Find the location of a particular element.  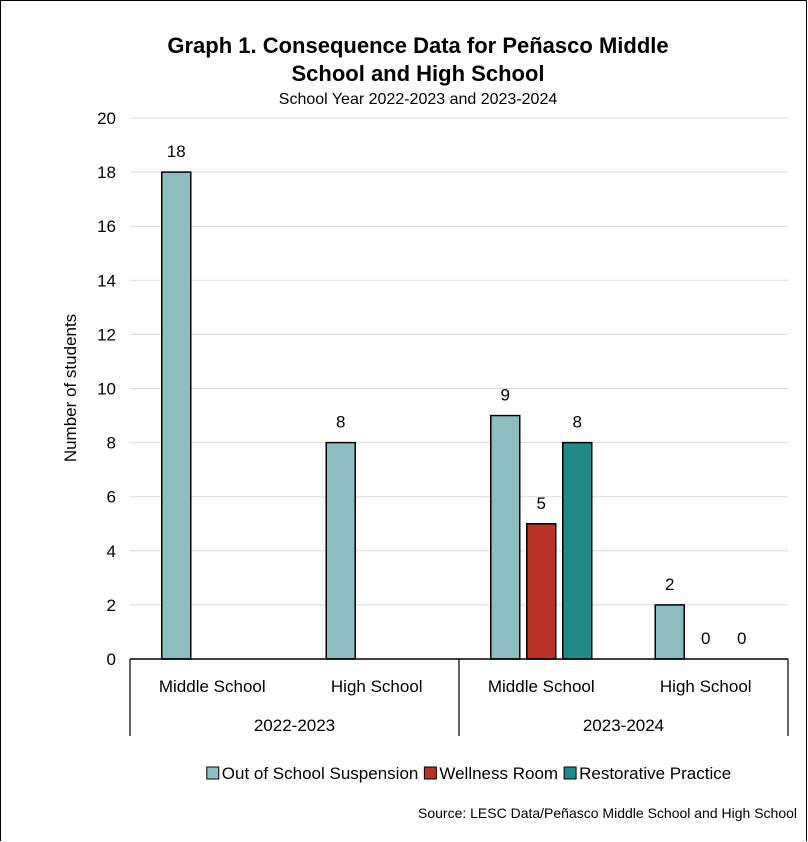

y-tick-label: 4 is located at coordinates (111, 551).